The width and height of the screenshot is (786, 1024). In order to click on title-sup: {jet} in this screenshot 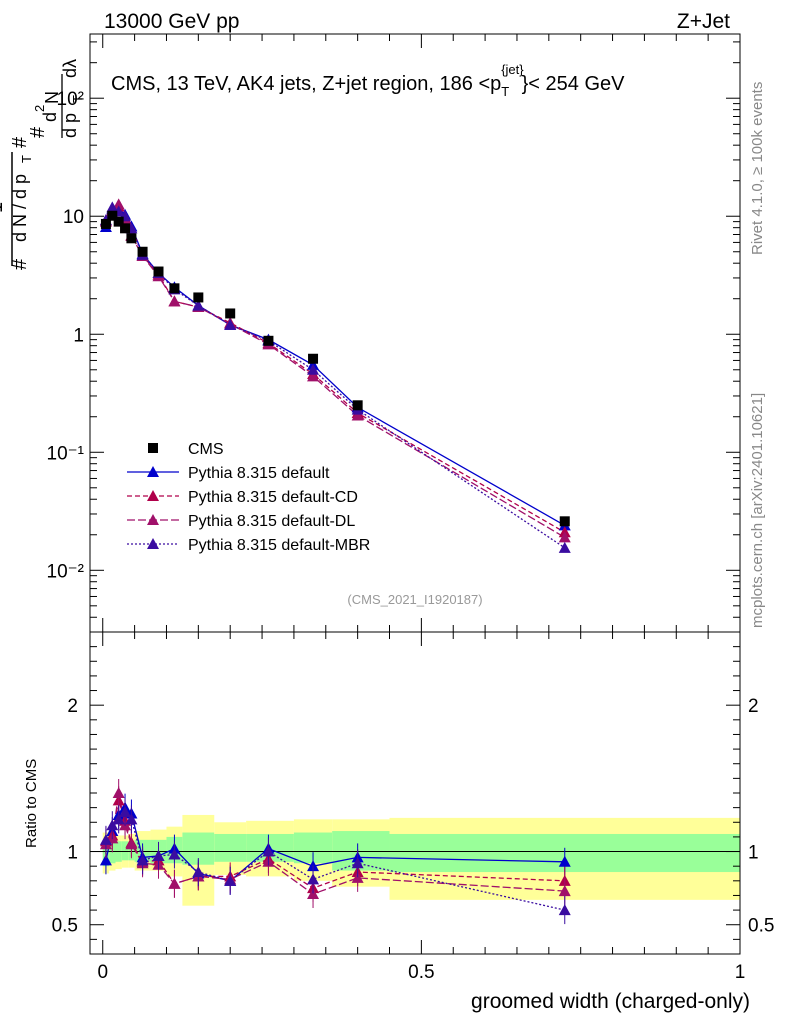, I will do `click(512, 69)`.